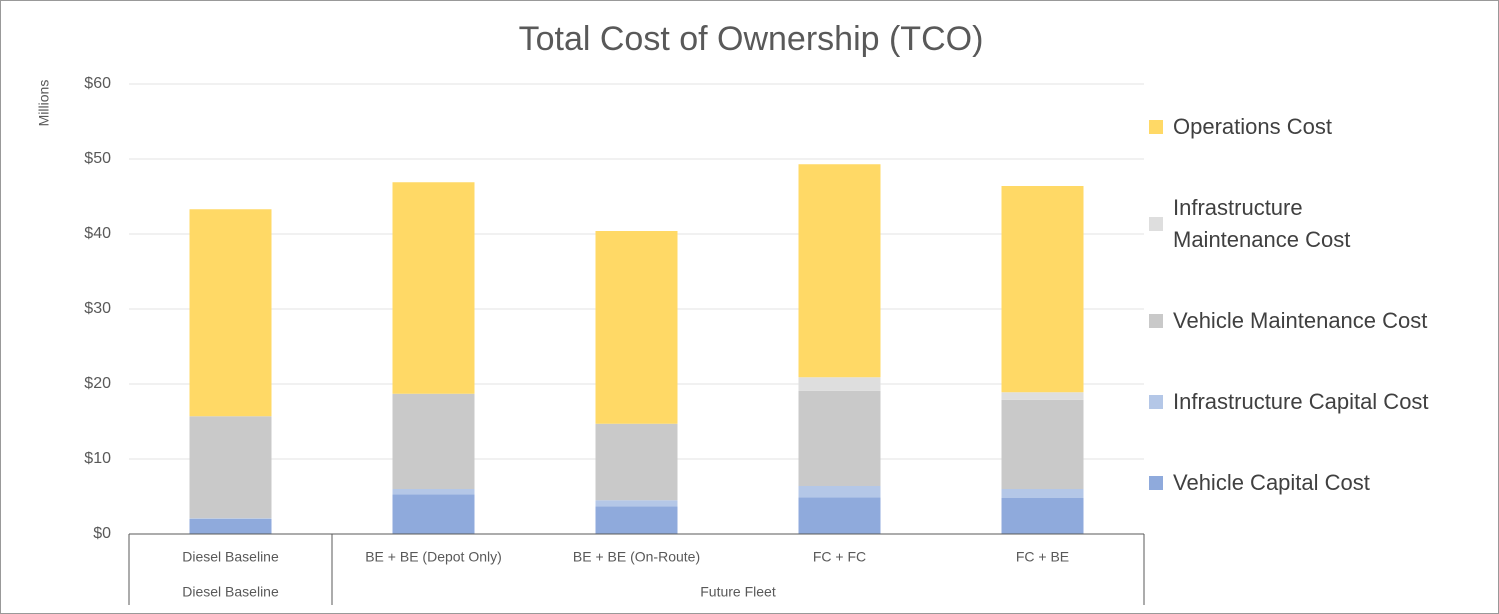 Image resolution: width=1499 pixels, height=614 pixels. What do you see at coordinates (839, 557) in the screenshot?
I see `x-tick-label: FC + FC` at bounding box center [839, 557].